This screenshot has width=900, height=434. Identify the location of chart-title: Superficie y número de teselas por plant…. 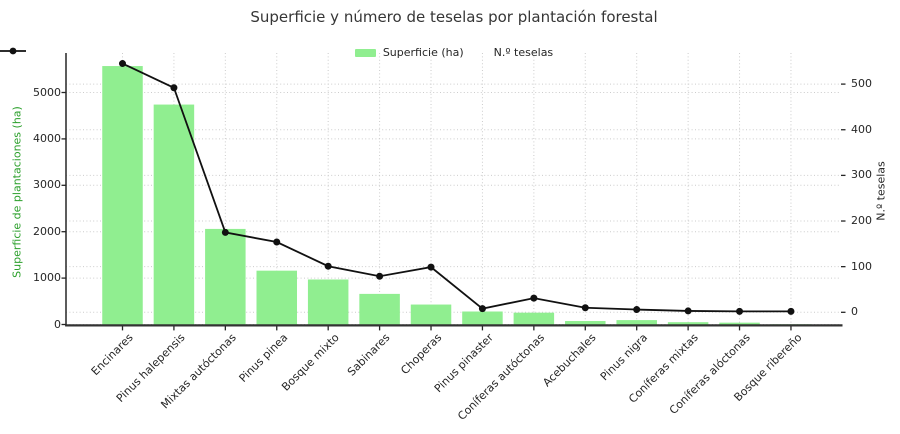
(454, 17).